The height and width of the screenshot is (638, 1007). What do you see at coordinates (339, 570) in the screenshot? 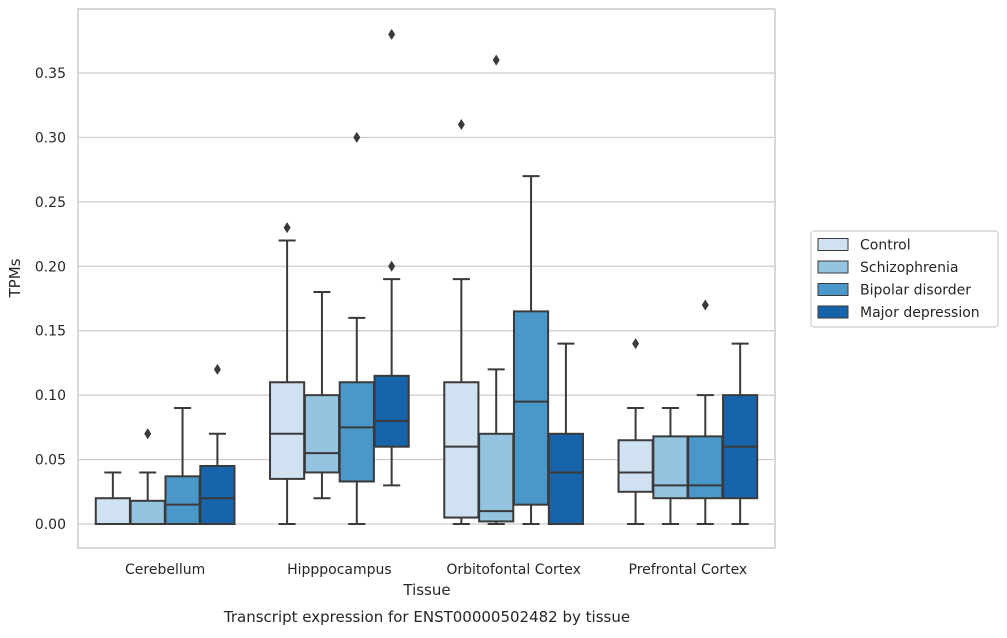
I see `x-tick-label: Hipppocampus` at bounding box center [339, 570].